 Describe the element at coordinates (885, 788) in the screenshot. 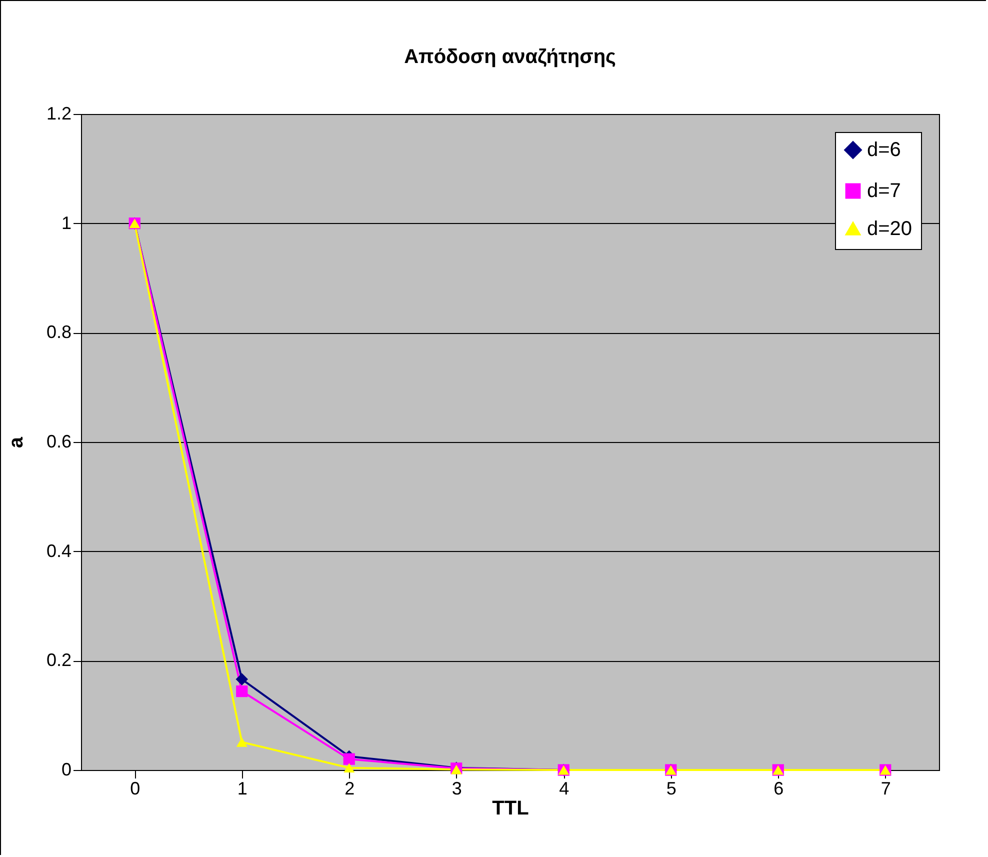

I see `x-tick-label: 7` at that location.